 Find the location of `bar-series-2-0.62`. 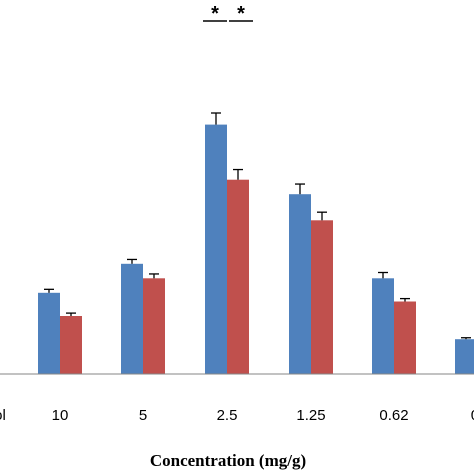

bar-series-2-0.62 is located at coordinates (405, 337).